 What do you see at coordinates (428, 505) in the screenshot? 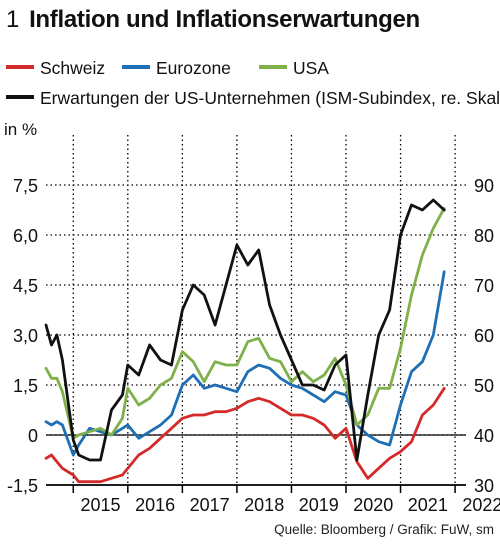
I see `x-tick-label: 2021` at bounding box center [428, 505].